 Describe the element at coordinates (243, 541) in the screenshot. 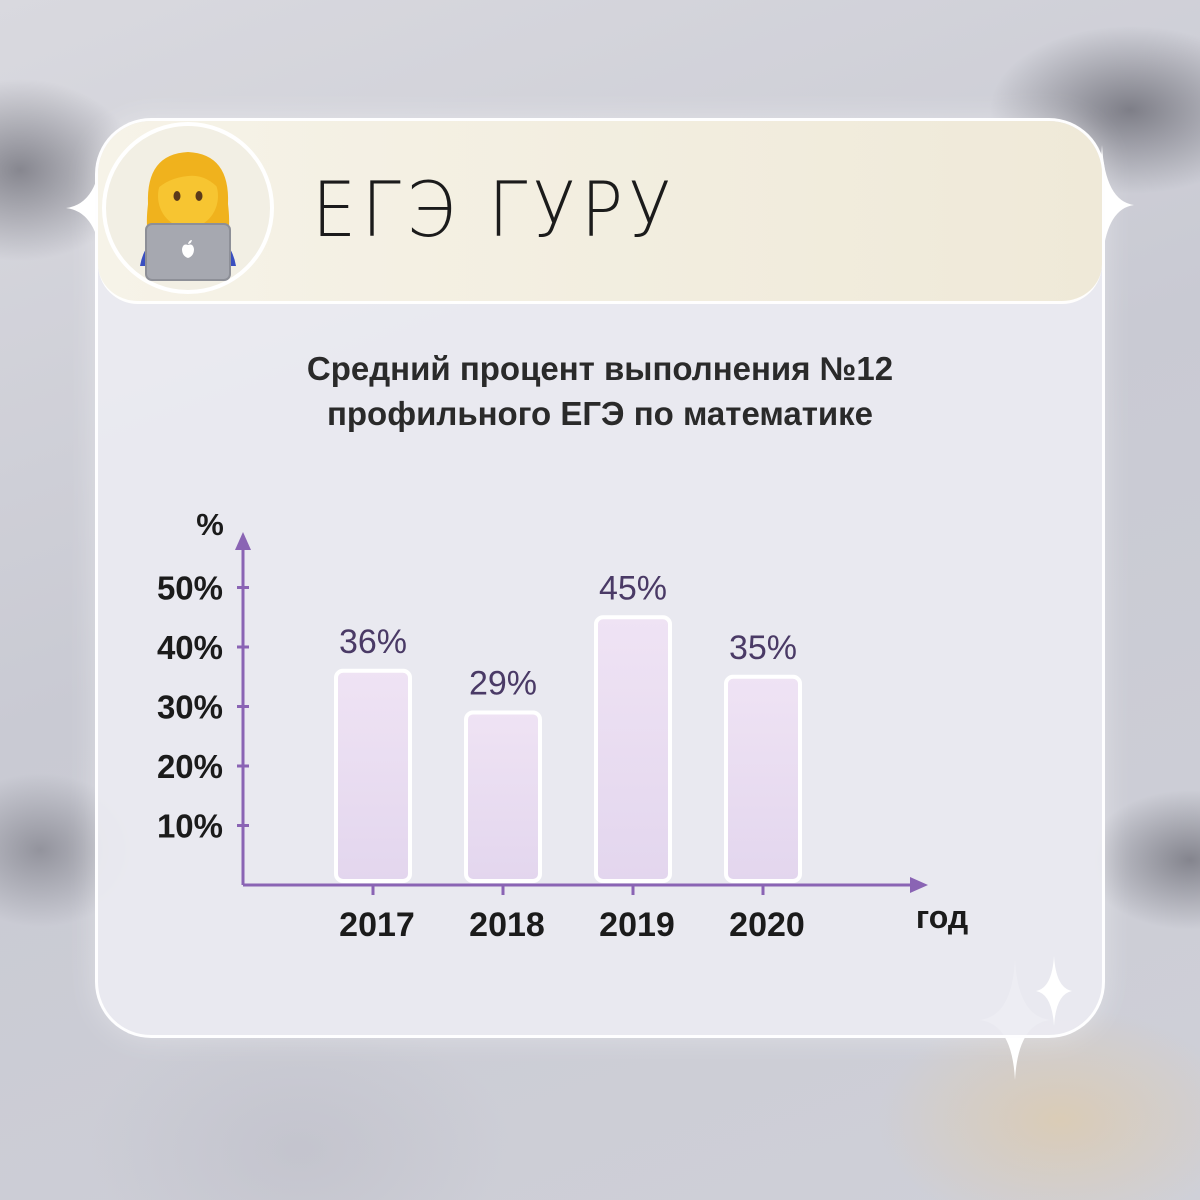

I see `y-axis-arrow` at that location.